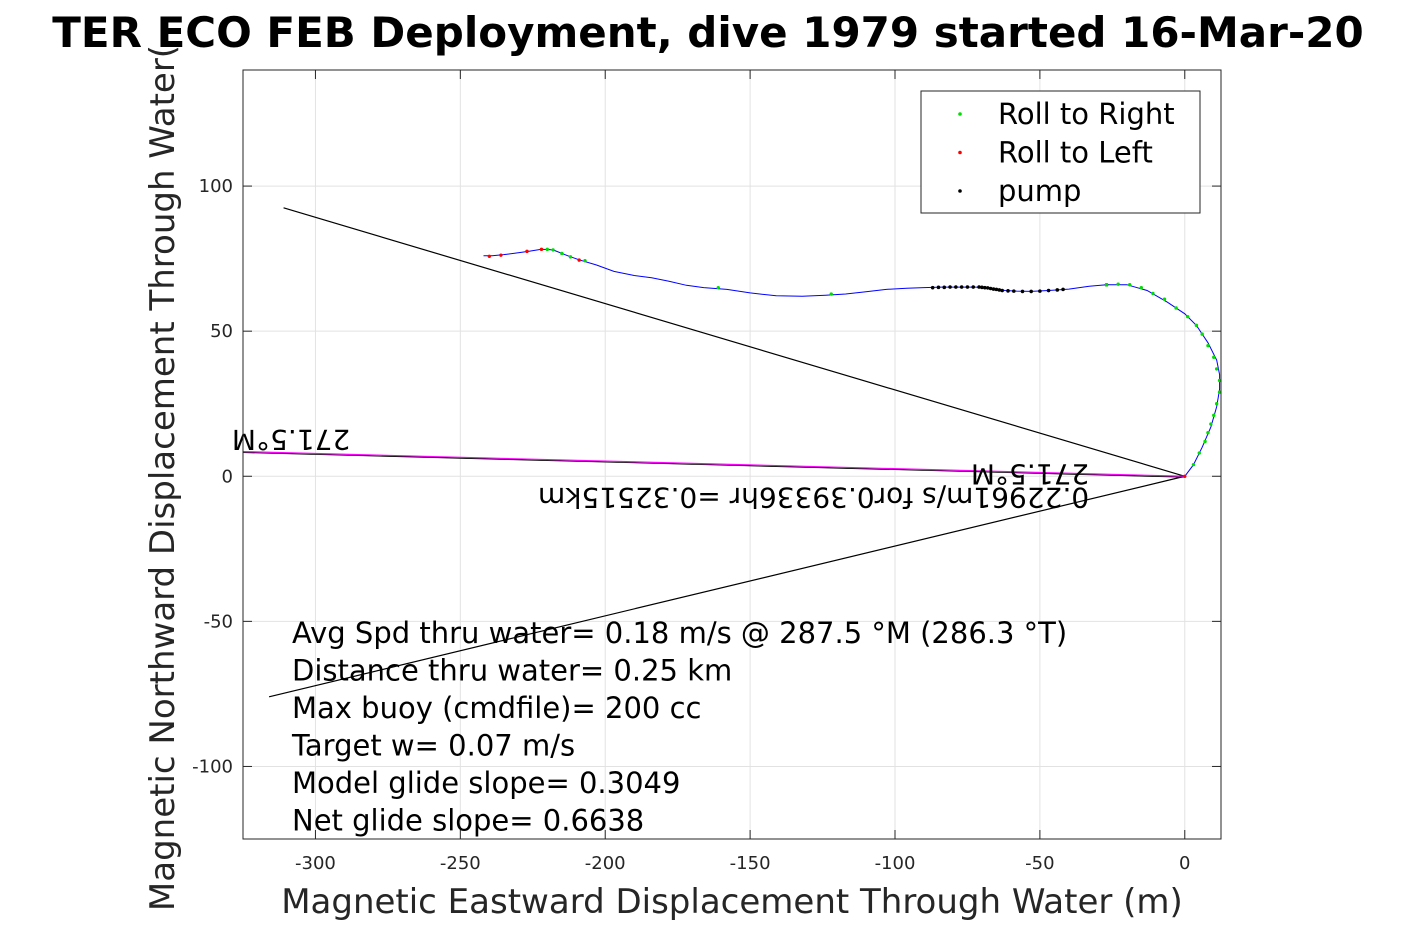 The height and width of the screenshot is (945, 1417). Describe the element at coordinates (1039, 863) in the screenshot. I see `x-tick-label: -50` at that location.